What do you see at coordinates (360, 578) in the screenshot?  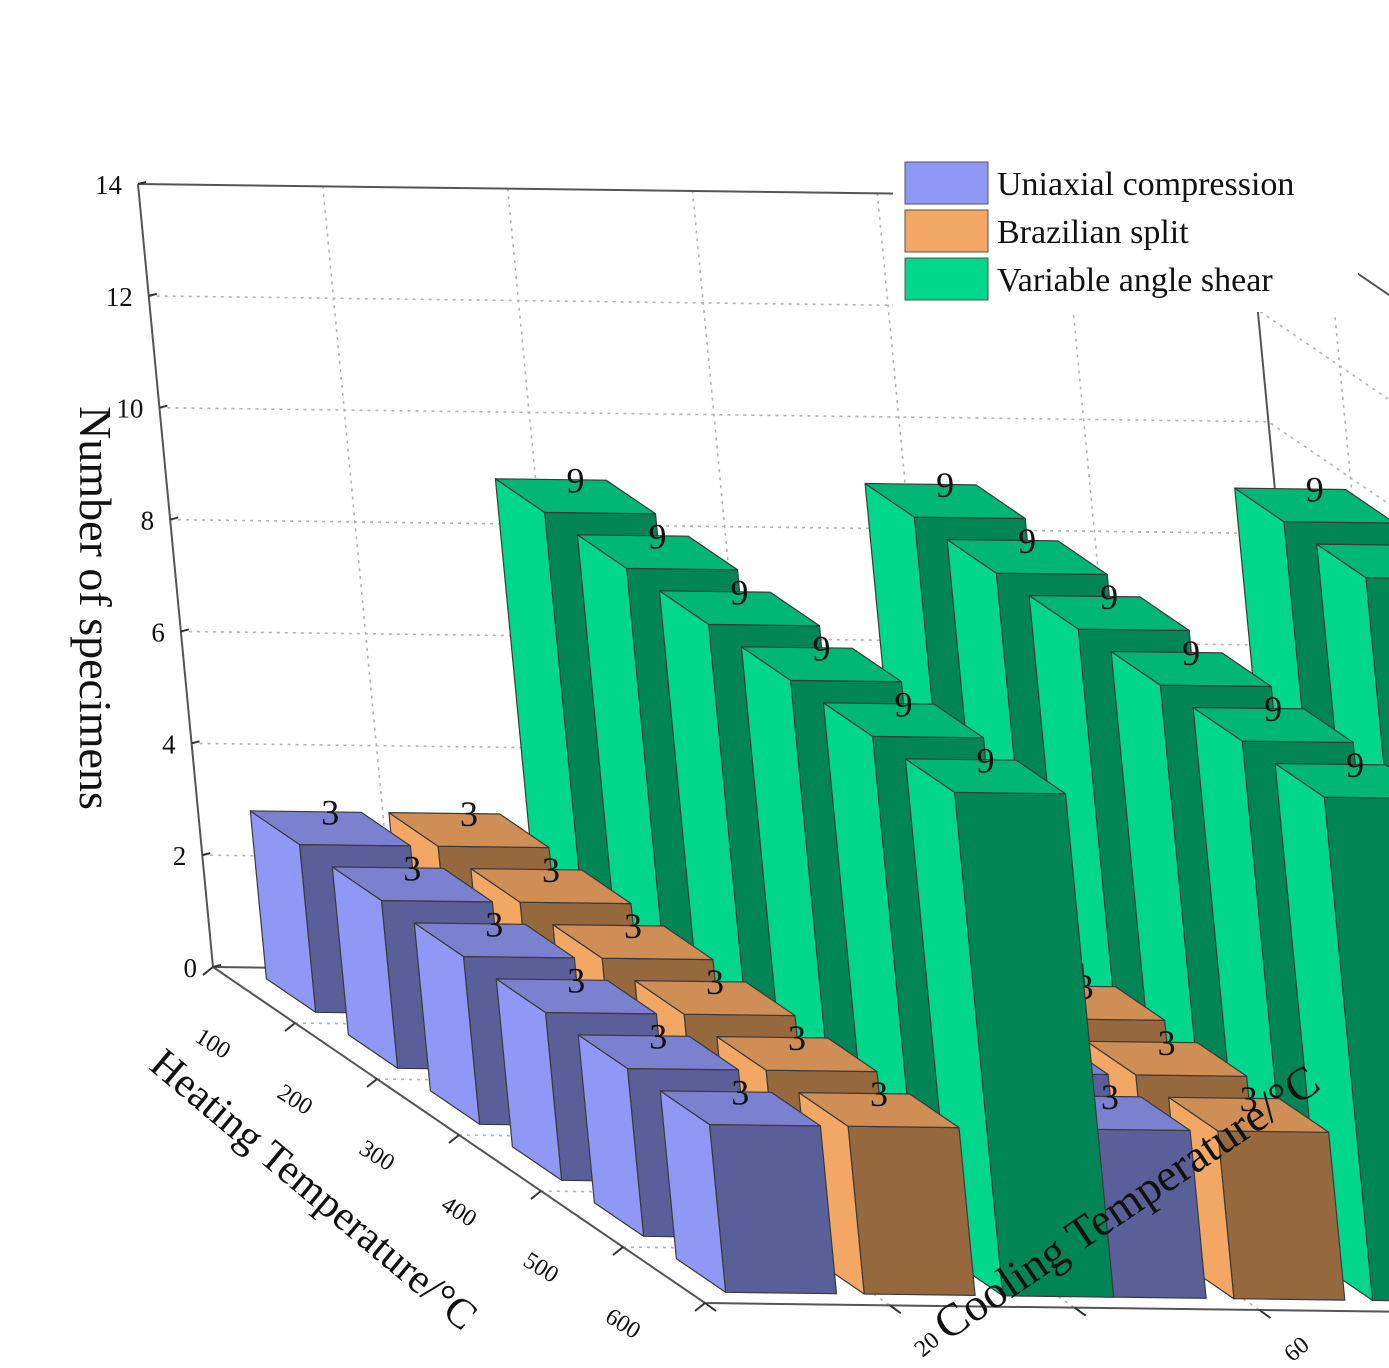 I see `gridline-y-wall` at bounding box center [360, 578].